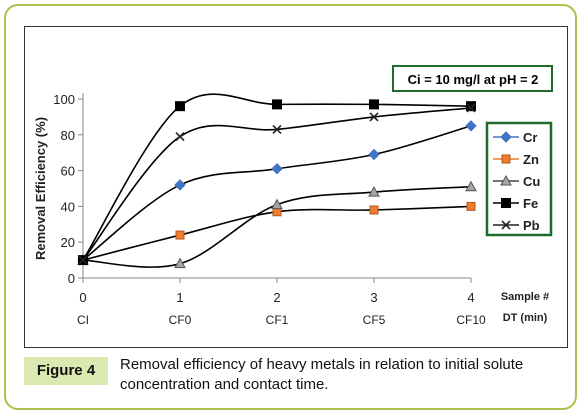 This screenshot has width=583, height=416. What do you see at coordinates (276, 297) in the screenshot?
I see `x-tick-label: 2` at bounding box center [276, 297].